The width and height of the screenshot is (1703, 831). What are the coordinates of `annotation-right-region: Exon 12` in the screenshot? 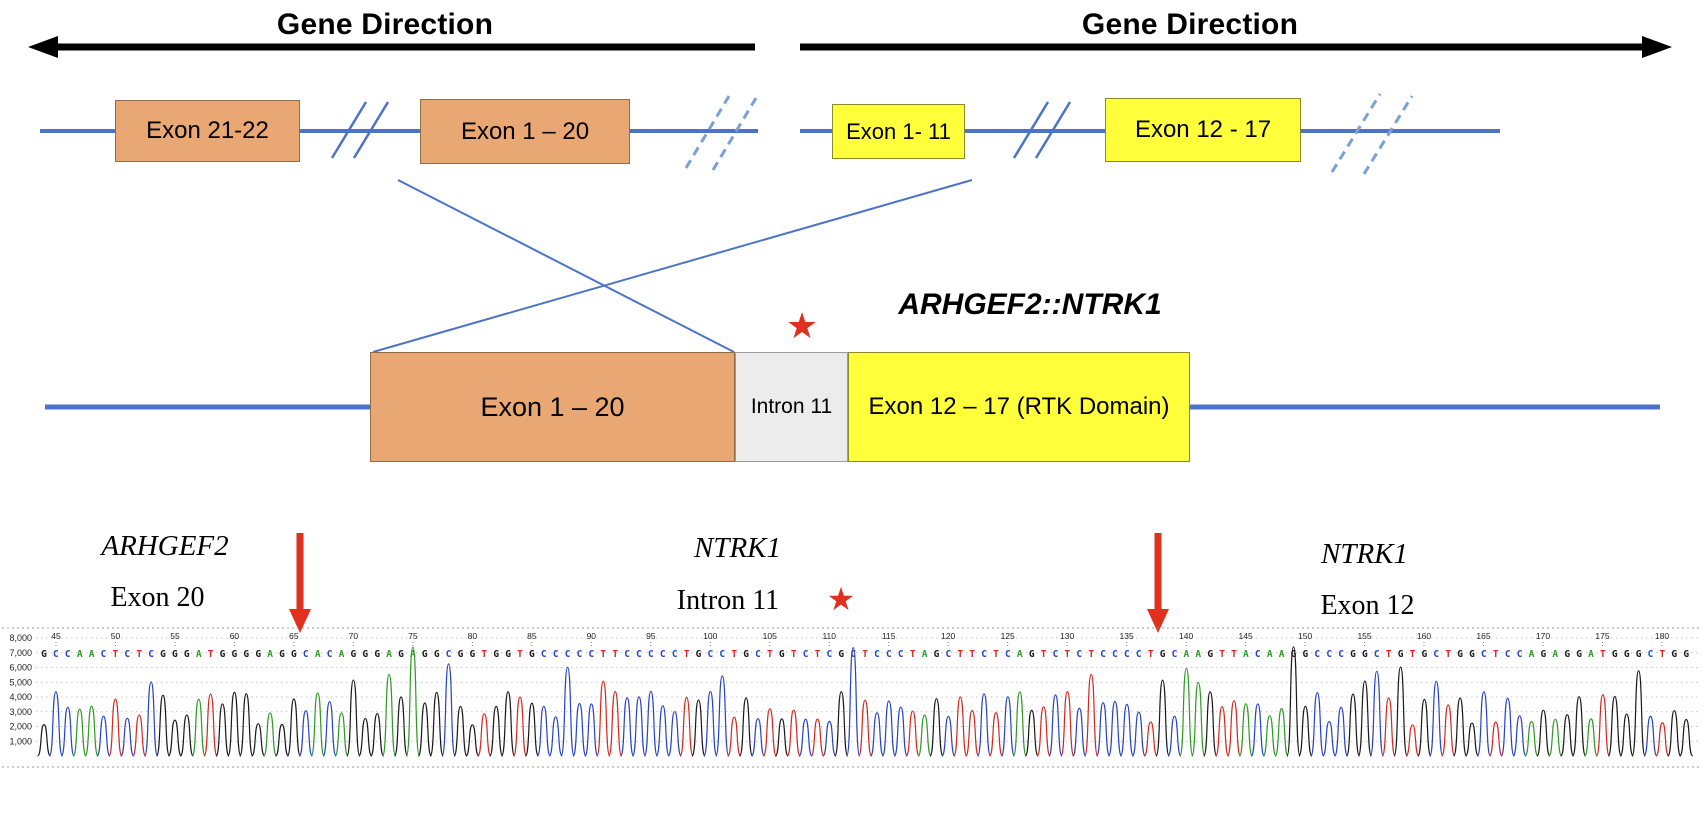 It's located at (1367, 605).